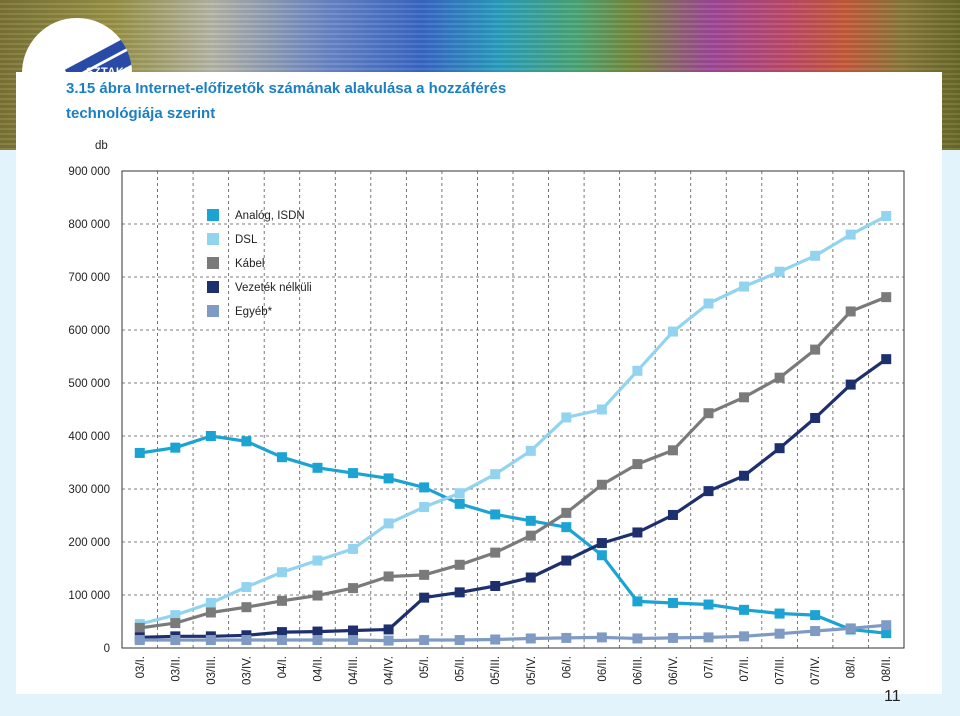 The height and width of the screenshot is (716, 960). I want to click on legend-label: Kábel, so click(249, 264).